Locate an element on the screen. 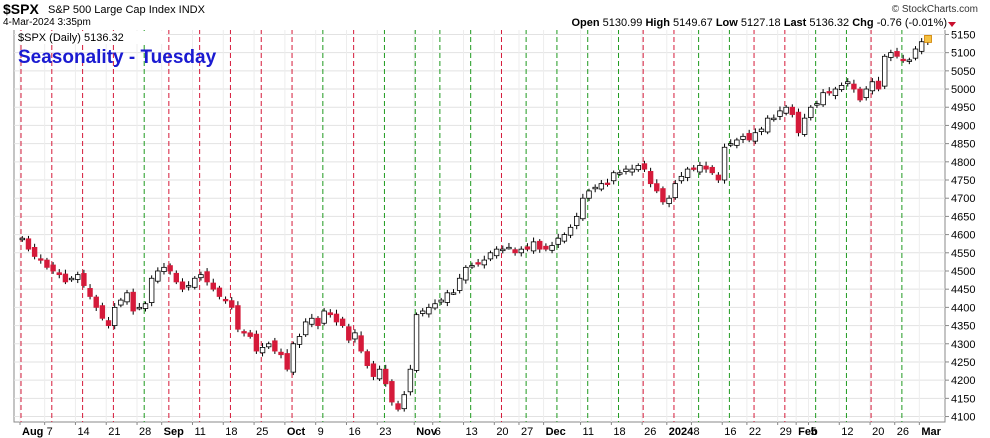 The image size is (990, 438). y-tick-label: 4800 is located at coordinates (963, 163).